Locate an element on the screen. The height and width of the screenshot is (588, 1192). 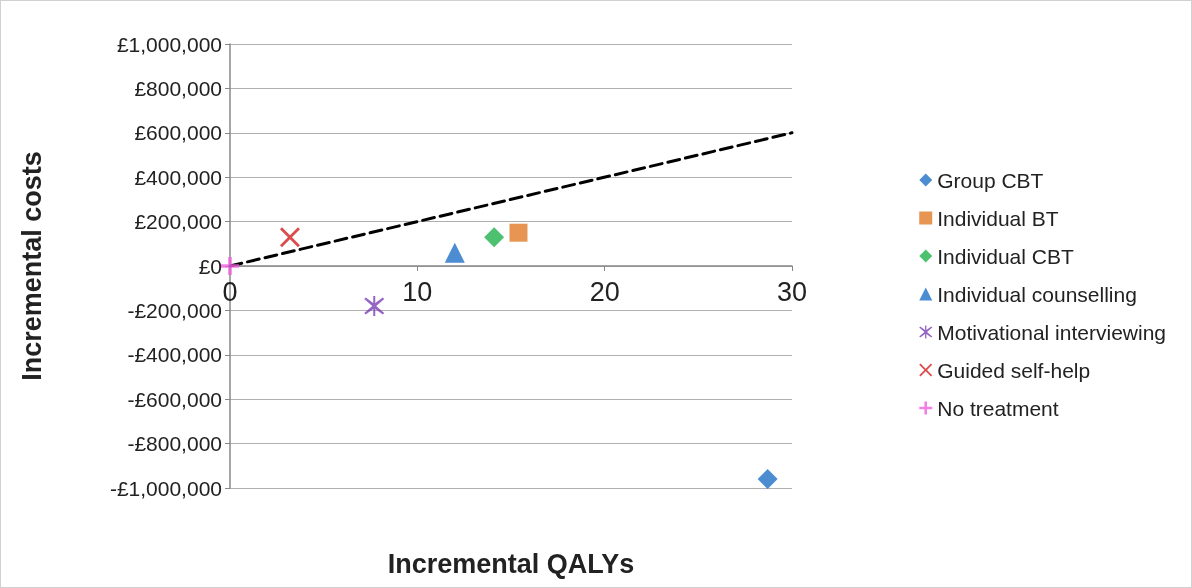
legend-label: Individual CBT is located at coordinates (1005, 256).